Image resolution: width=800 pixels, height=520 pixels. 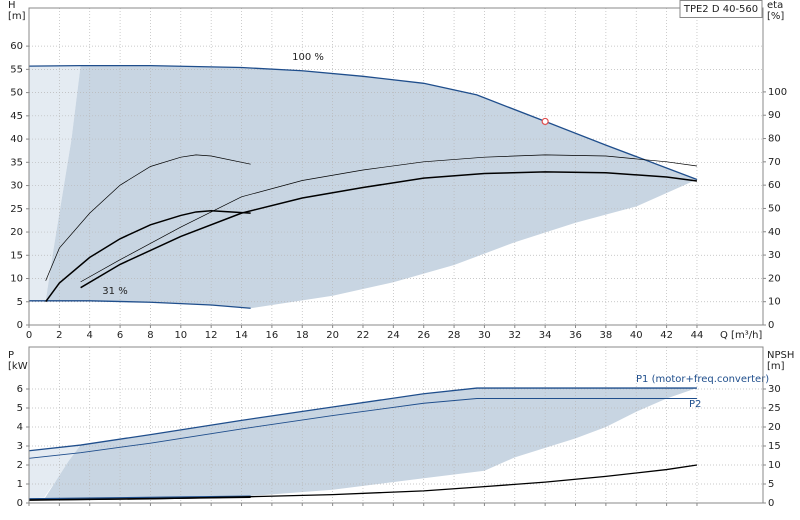 I want to click on x-tick-label: 22, so click(x=363, y=335).